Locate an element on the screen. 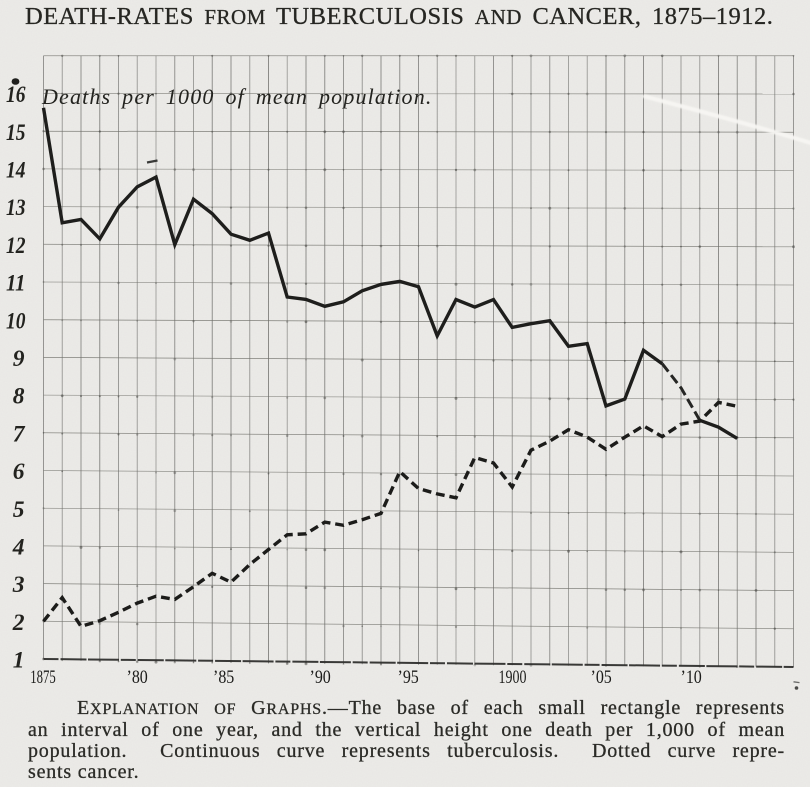 Image resolution: width=810 pixels, height=787 pixels. svg-text: 5 is located at coordinates (19, 510).